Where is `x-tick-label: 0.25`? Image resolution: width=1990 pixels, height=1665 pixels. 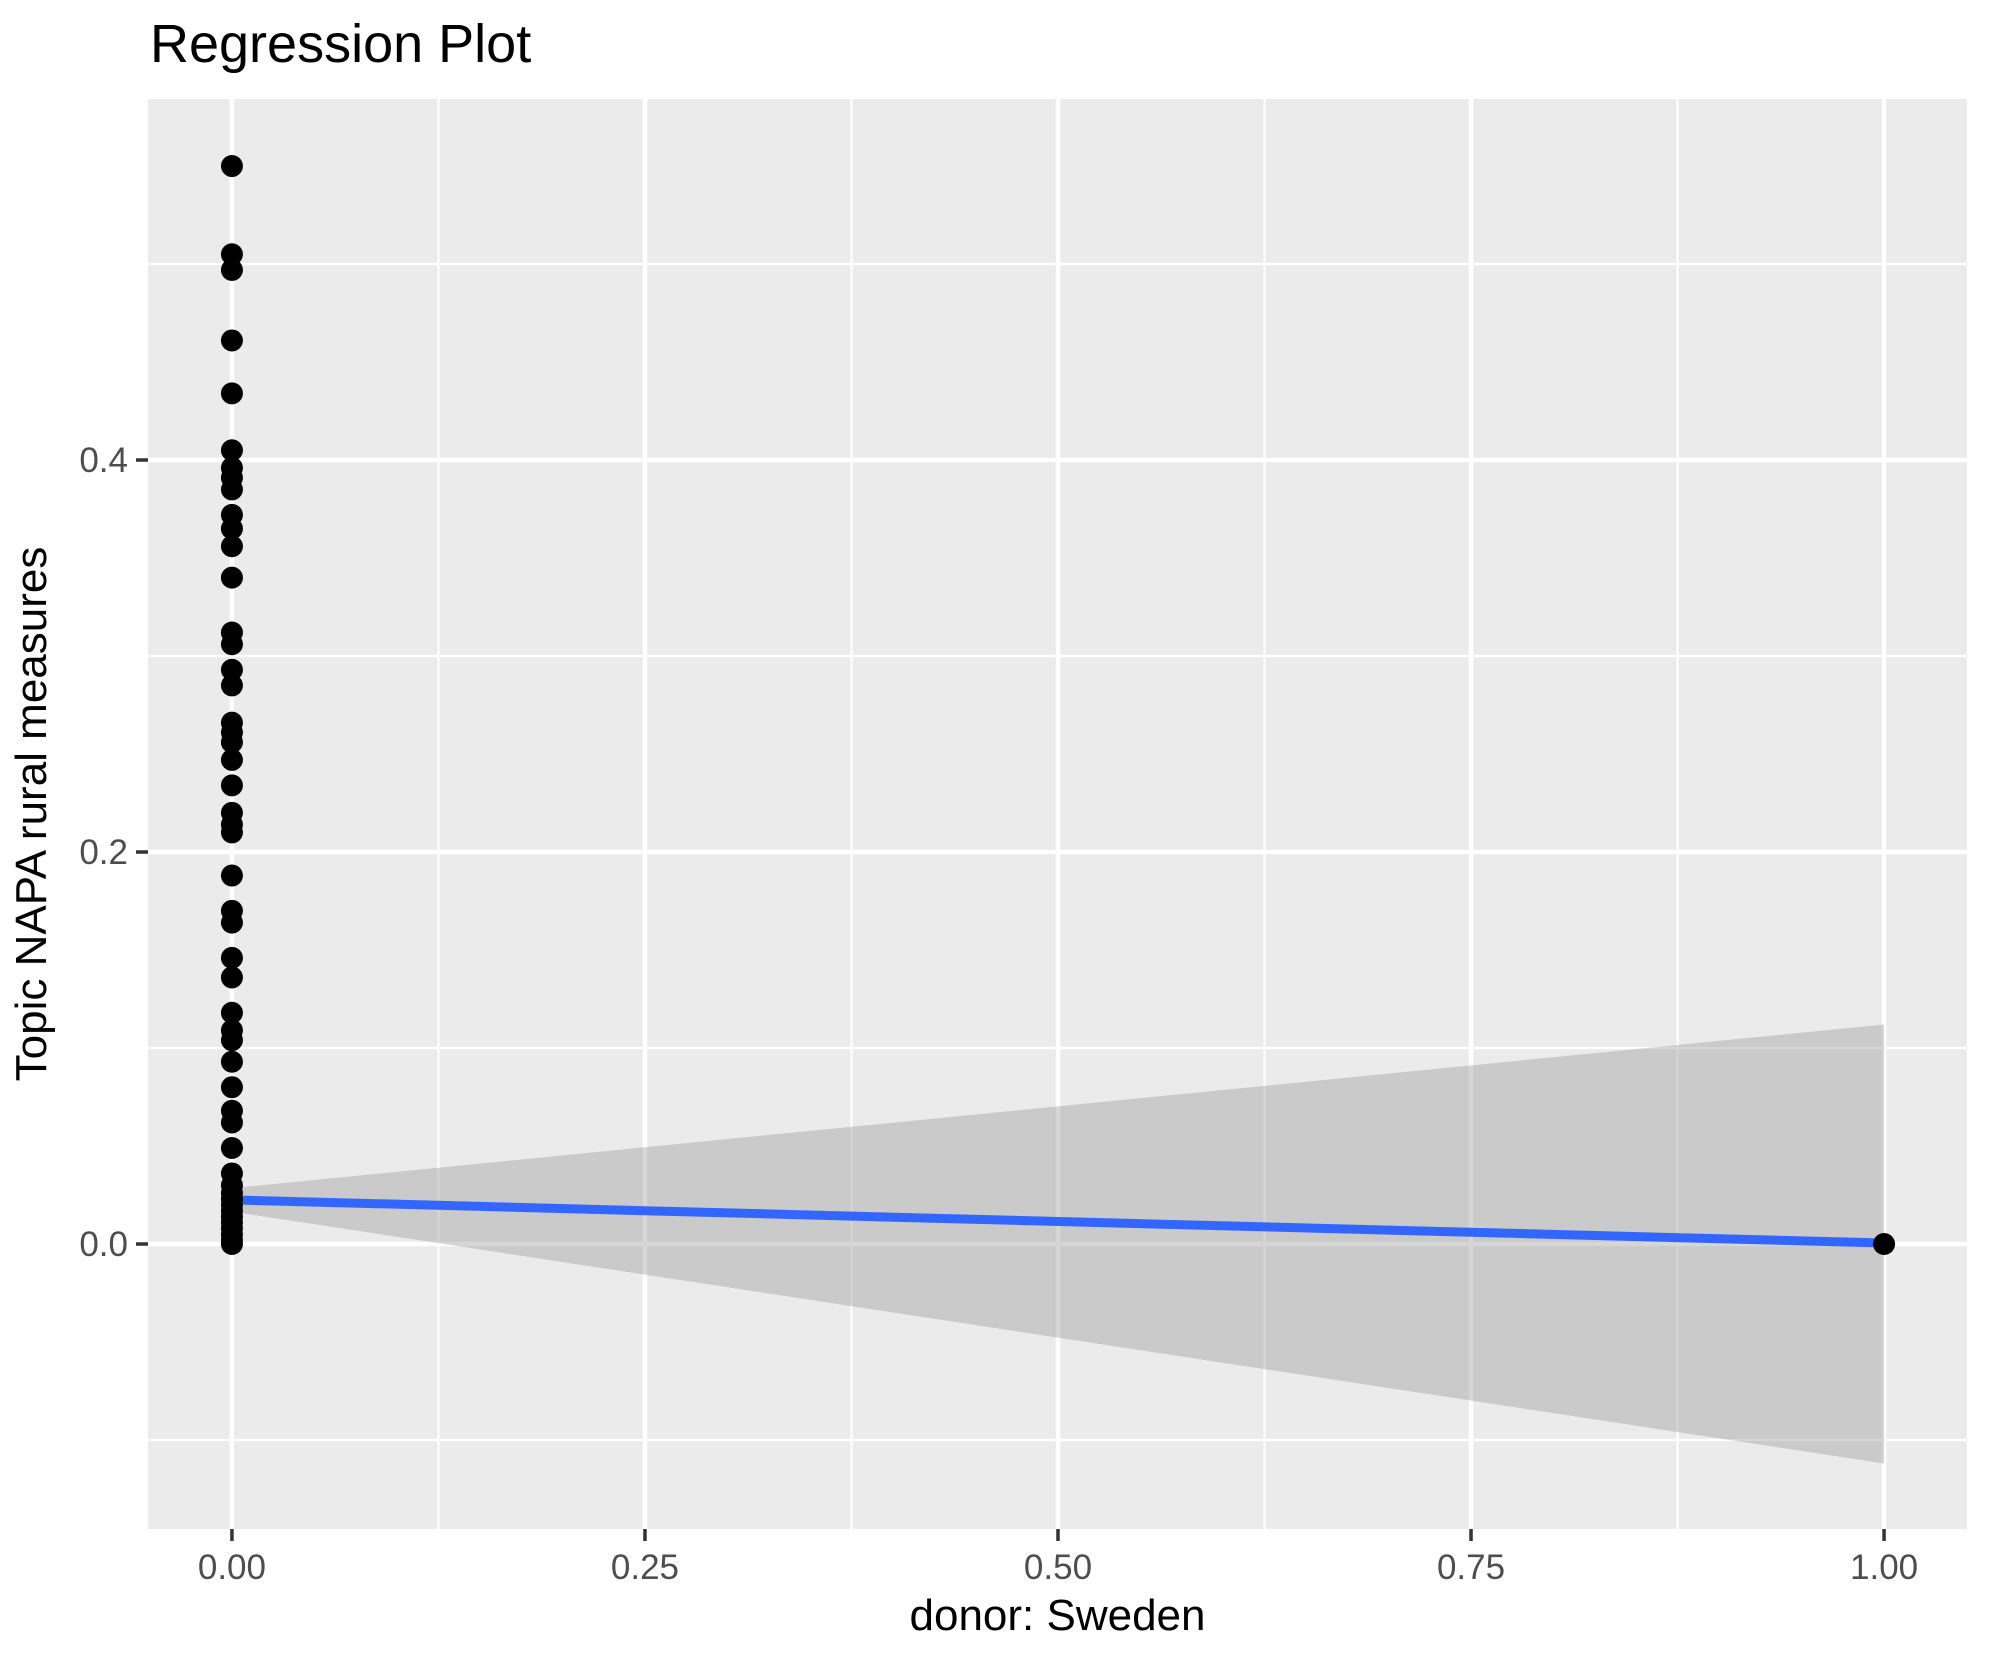
x-tick-label: 0.25 is located at coordinates (645, 1567).